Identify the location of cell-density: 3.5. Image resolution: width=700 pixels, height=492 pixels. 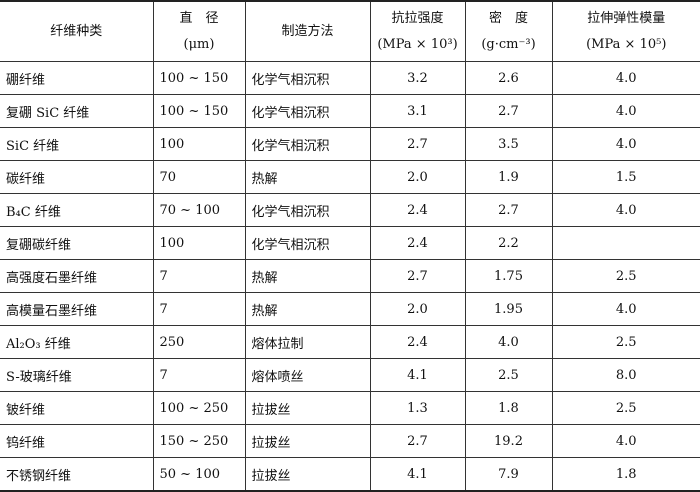
(508, 144).